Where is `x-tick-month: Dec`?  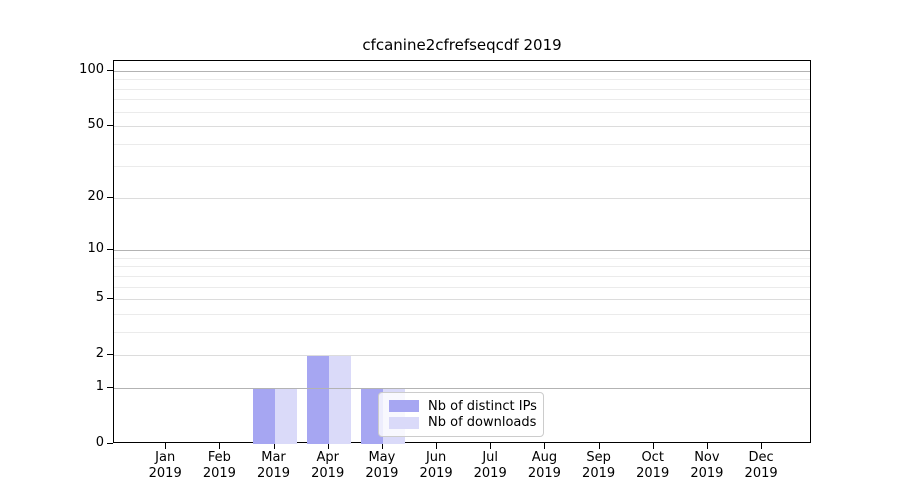 x-tick-month: Dec is located at coordinates (761, 457).